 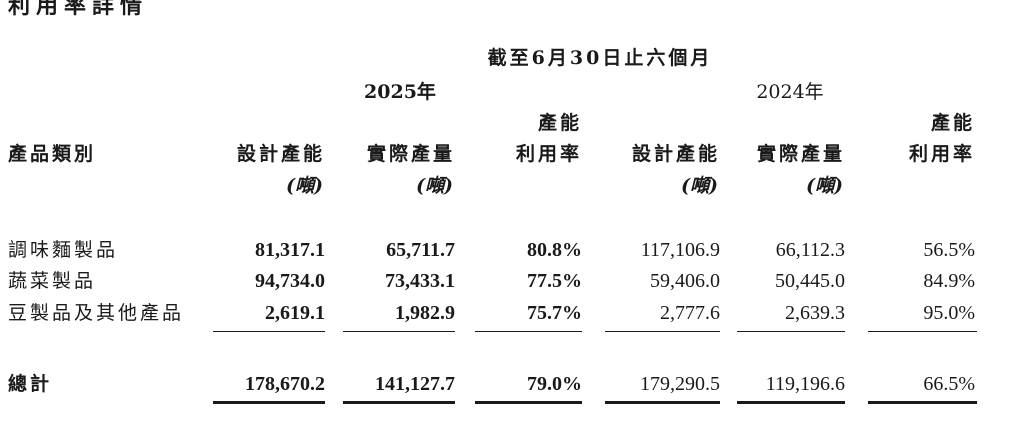 I want to click on row-category: 豆製品及其他產品, so click(x=96, y=313).